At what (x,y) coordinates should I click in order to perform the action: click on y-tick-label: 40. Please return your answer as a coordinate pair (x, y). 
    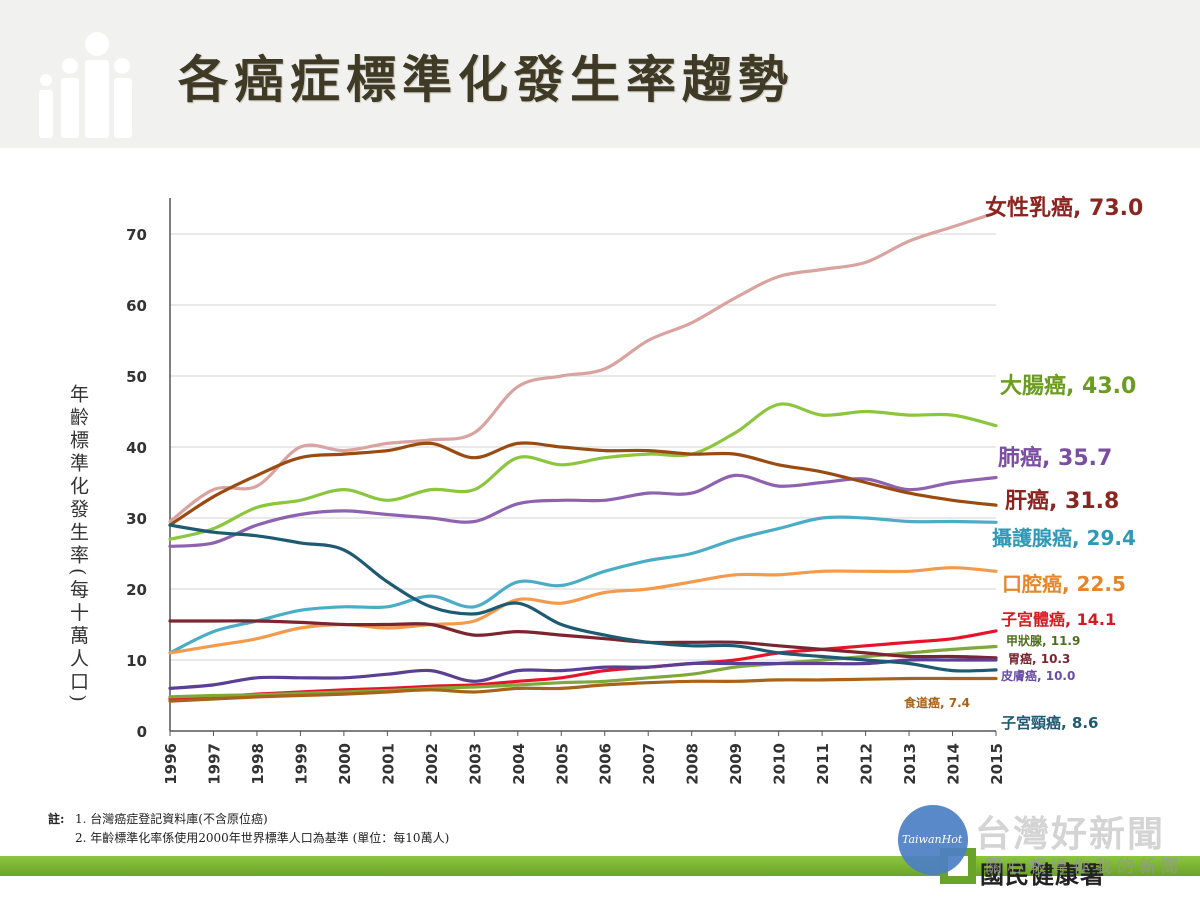
    Looking at the image, I should click on (136, 448).